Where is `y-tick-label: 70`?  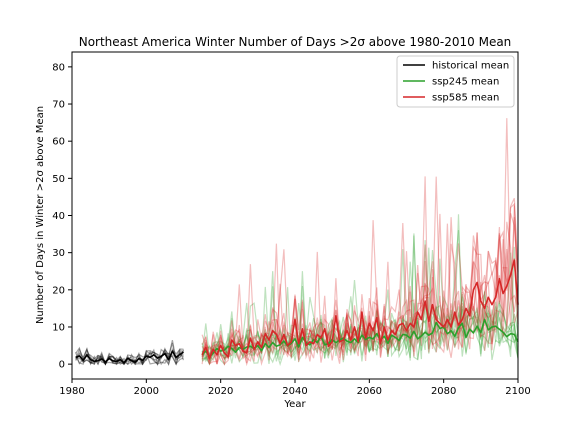
y-tick-label: 70 is located at coordinates (58, 105).